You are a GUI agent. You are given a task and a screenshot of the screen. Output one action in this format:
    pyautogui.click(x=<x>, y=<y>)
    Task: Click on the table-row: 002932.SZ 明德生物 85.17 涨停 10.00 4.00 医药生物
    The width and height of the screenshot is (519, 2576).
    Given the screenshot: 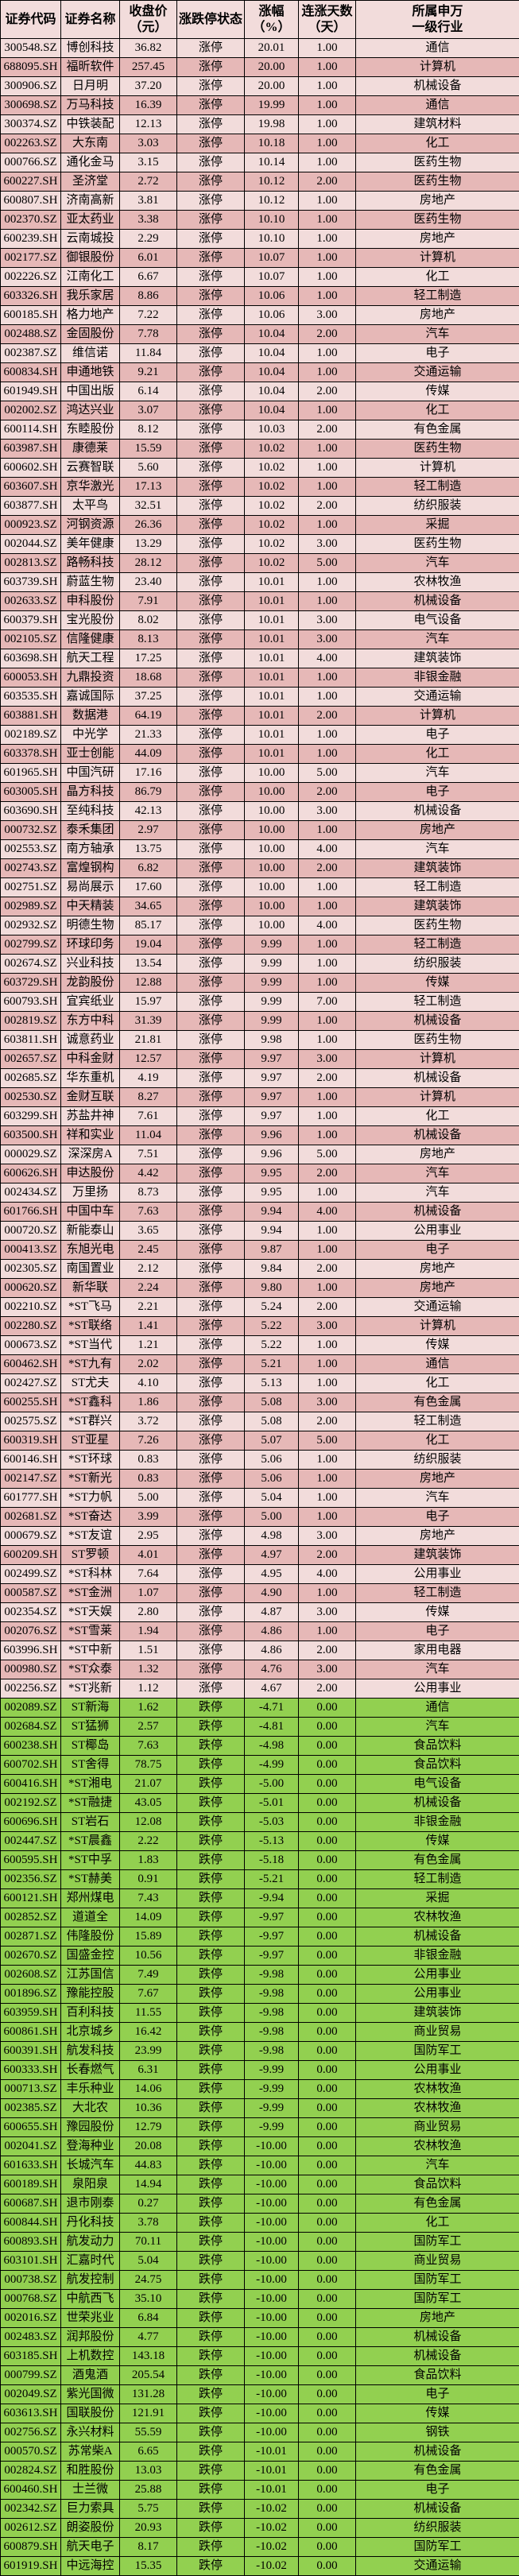 What is the action you would take?
    pyautogui.click(x=259, y=925)
    